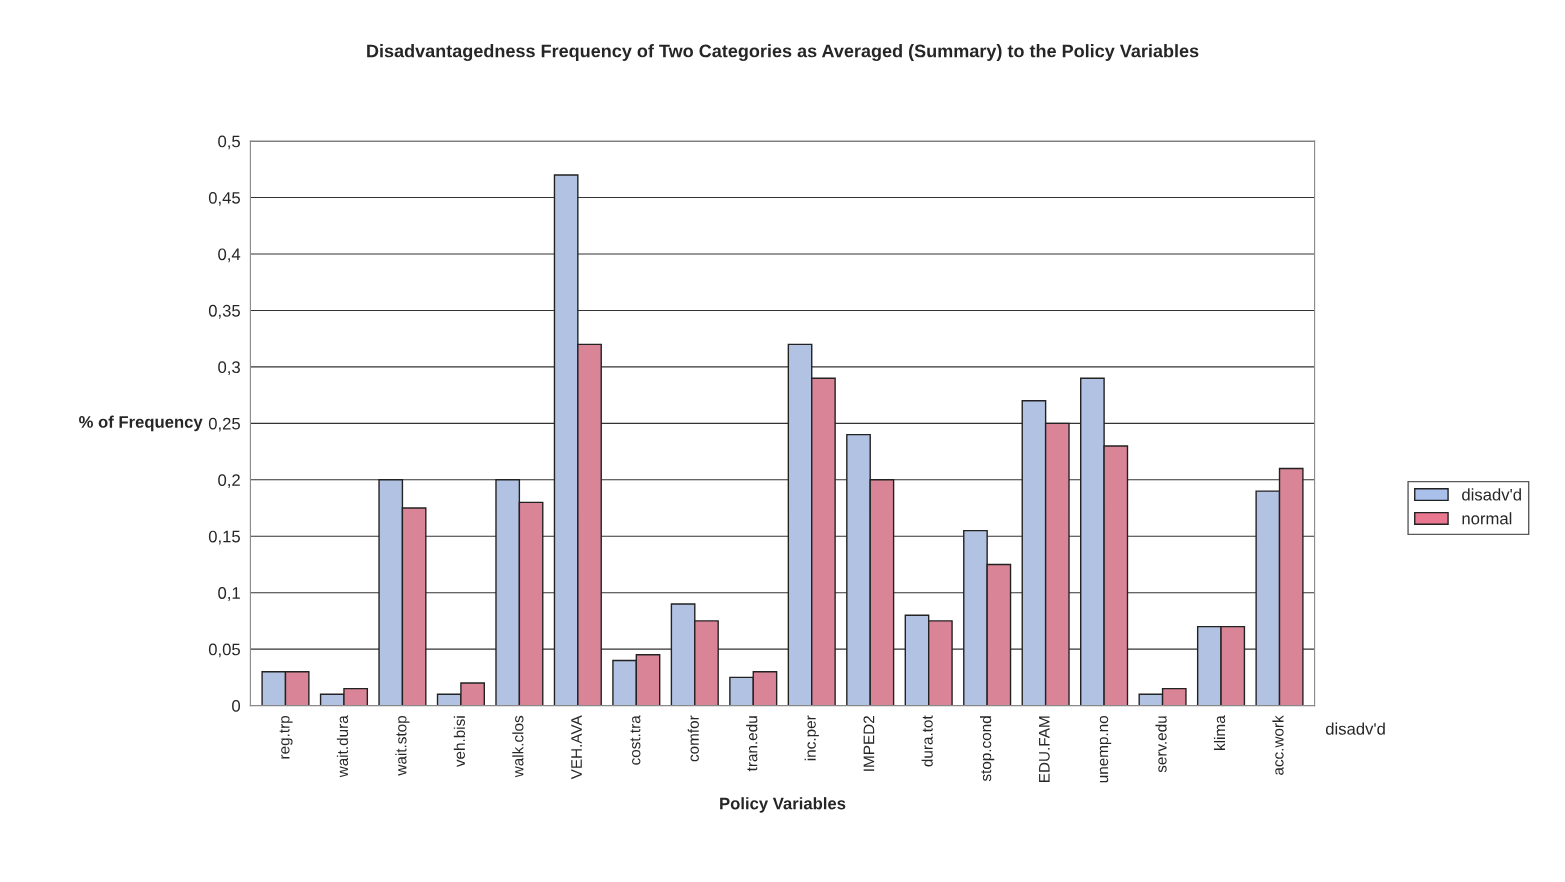 Image resolution: width=1565 pixels, height=882 pixels. What do you see at coordinates (783, 53) in the screenshot?
I see `chart-title: Disadvantagedness Frequency of Two Categories as Averaged (Summary) to the Policy Variables` at bounding box center [783, 53].